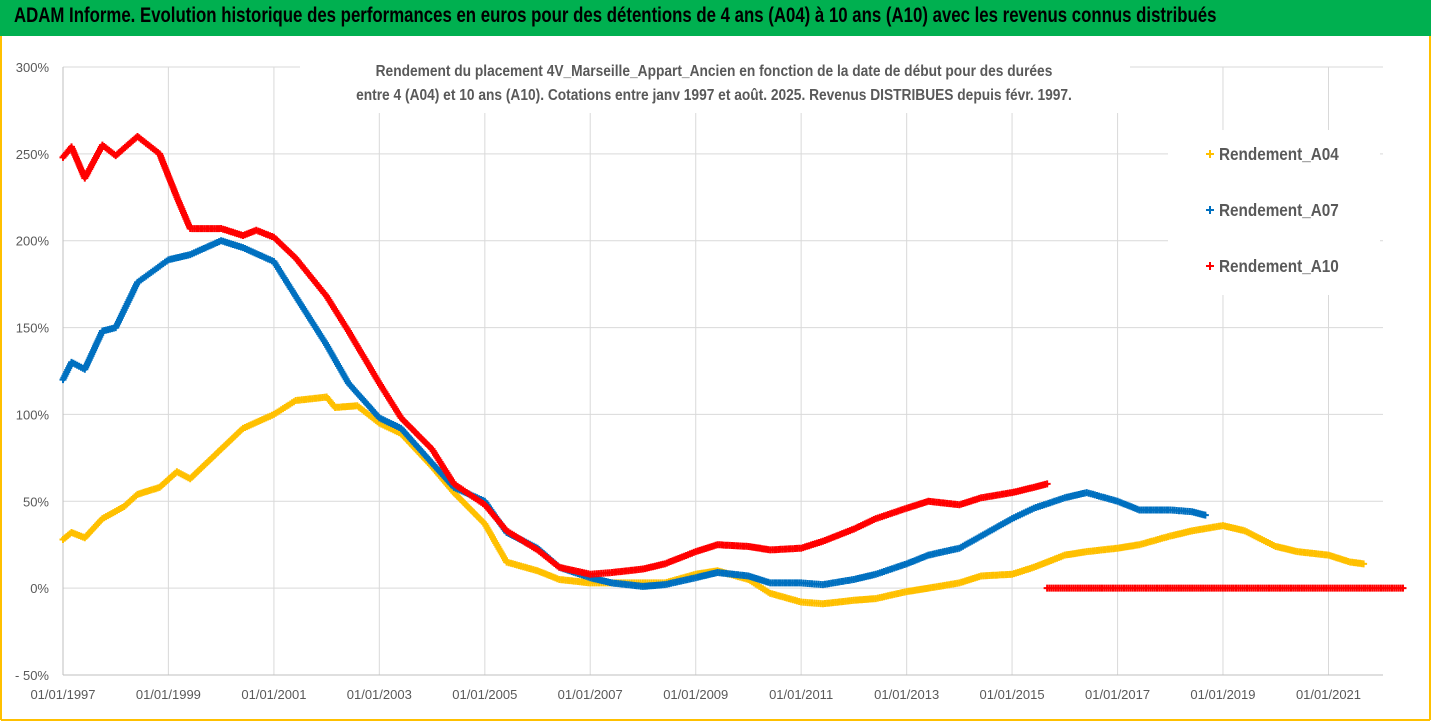 This screenshot has width=1431, height=721. What do you see at coordinates (33, 67) in the screenshot?
I see `y-tick-label: 300%` at bounding box center [33, 67].